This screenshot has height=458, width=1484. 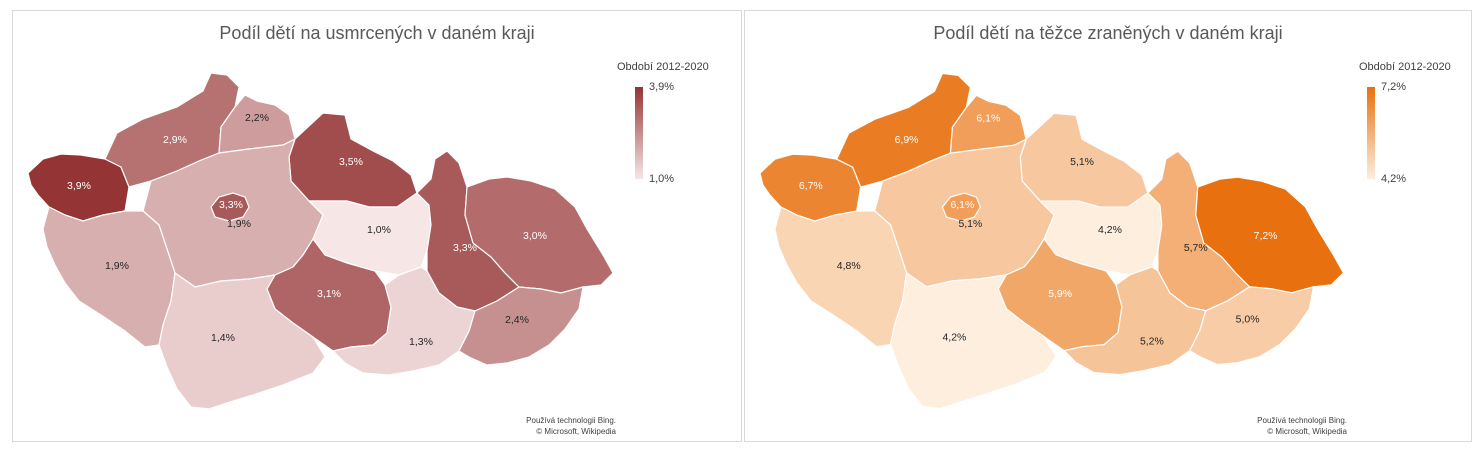 What do you see at coordinates (351, 162) in the screenshot?
I see `region-label-kralovehradecky: 3,5%` at bounding box center [351, 162].